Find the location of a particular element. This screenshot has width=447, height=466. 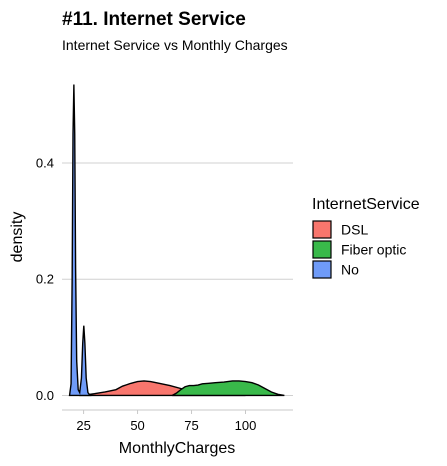

legend-label-no: No is located at coordinates (350, 270).